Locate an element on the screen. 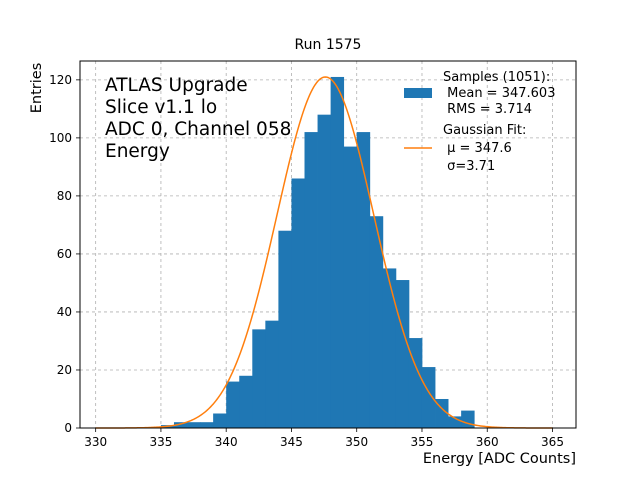 This screenshot has width=640, height=480. x-tick-label: 345 is located at coordinates (291, 442).